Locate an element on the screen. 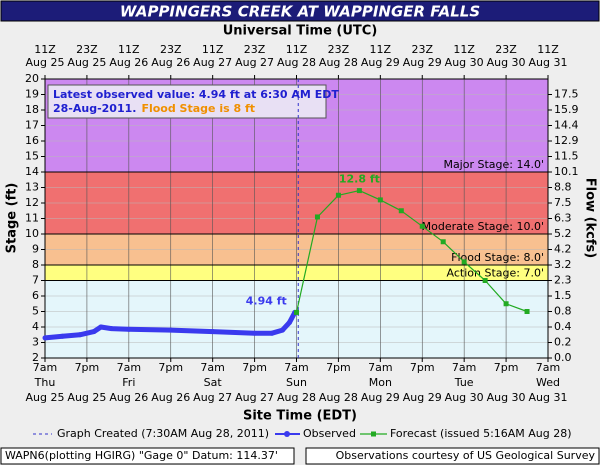 The width and height of the screenshot is (600, 465). x-axis-title: Site Time (EDT) is located at coordinates (300, 416).